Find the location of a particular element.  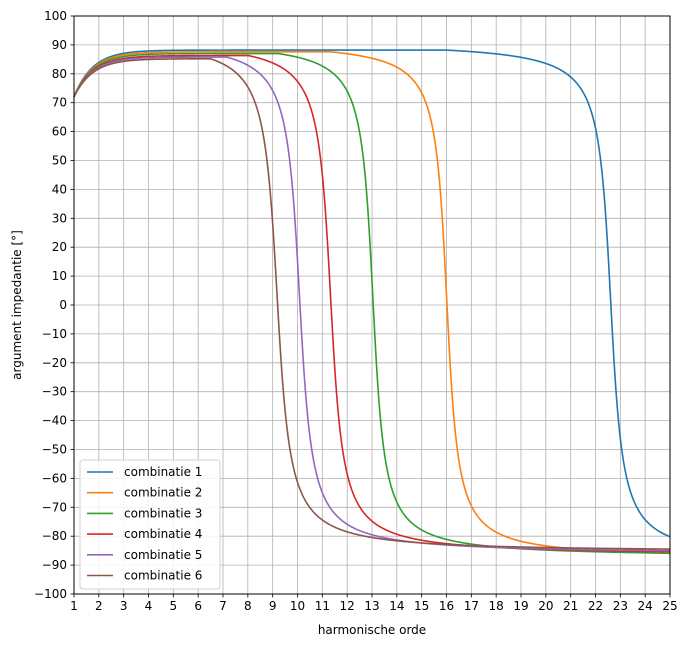

y-tick-label: 10 is located at coordinates (59, 276).